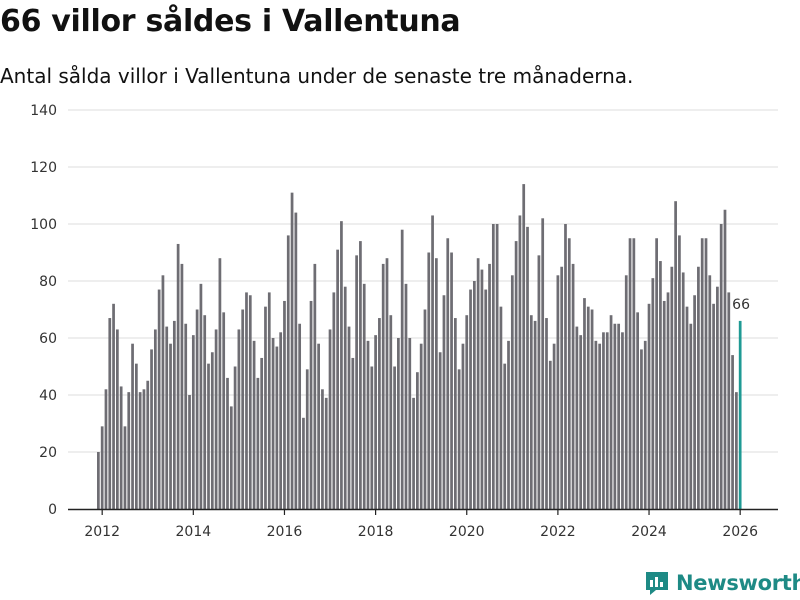  What do you see at coordinates (558, 532) in the screenshot?
I see `x-tick-label: 2022` at bounding box center [558, 532].